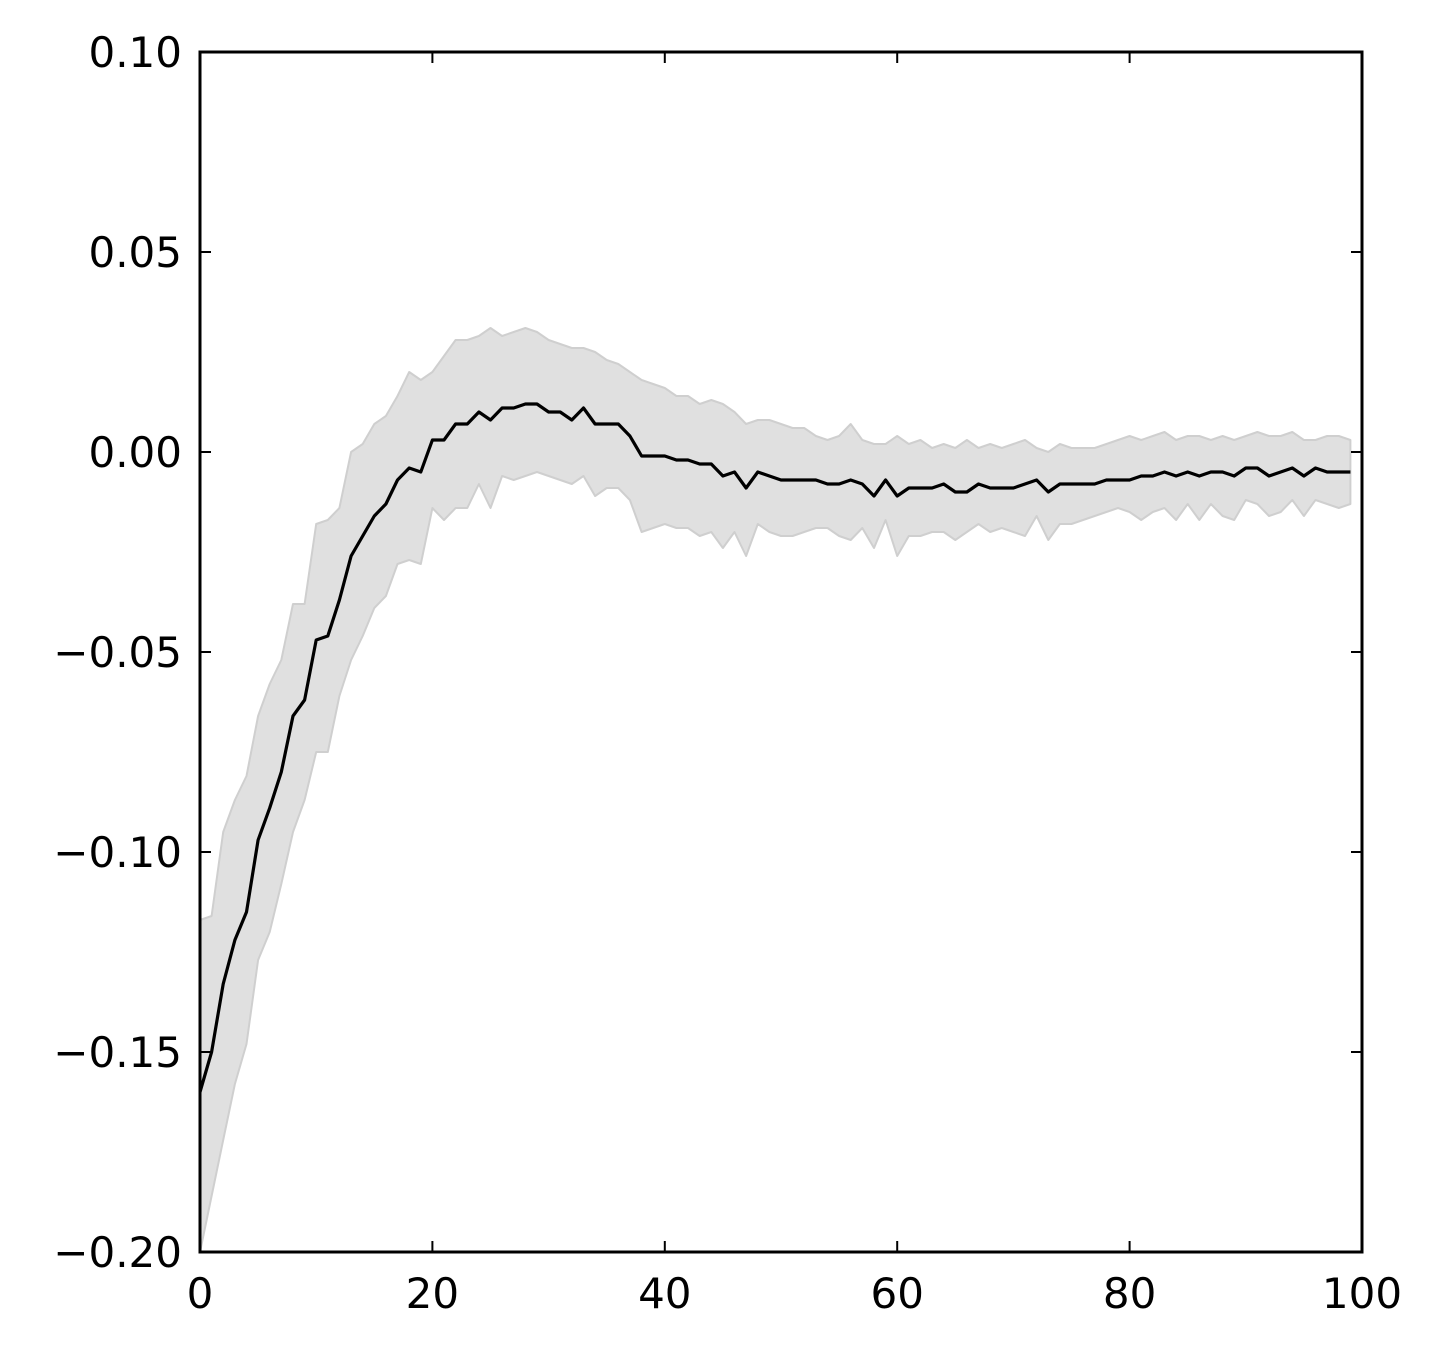 The height and width of the screenshot is (1348, 1439). I want to click on y-tick-label: 0.05, so click(135, 252).